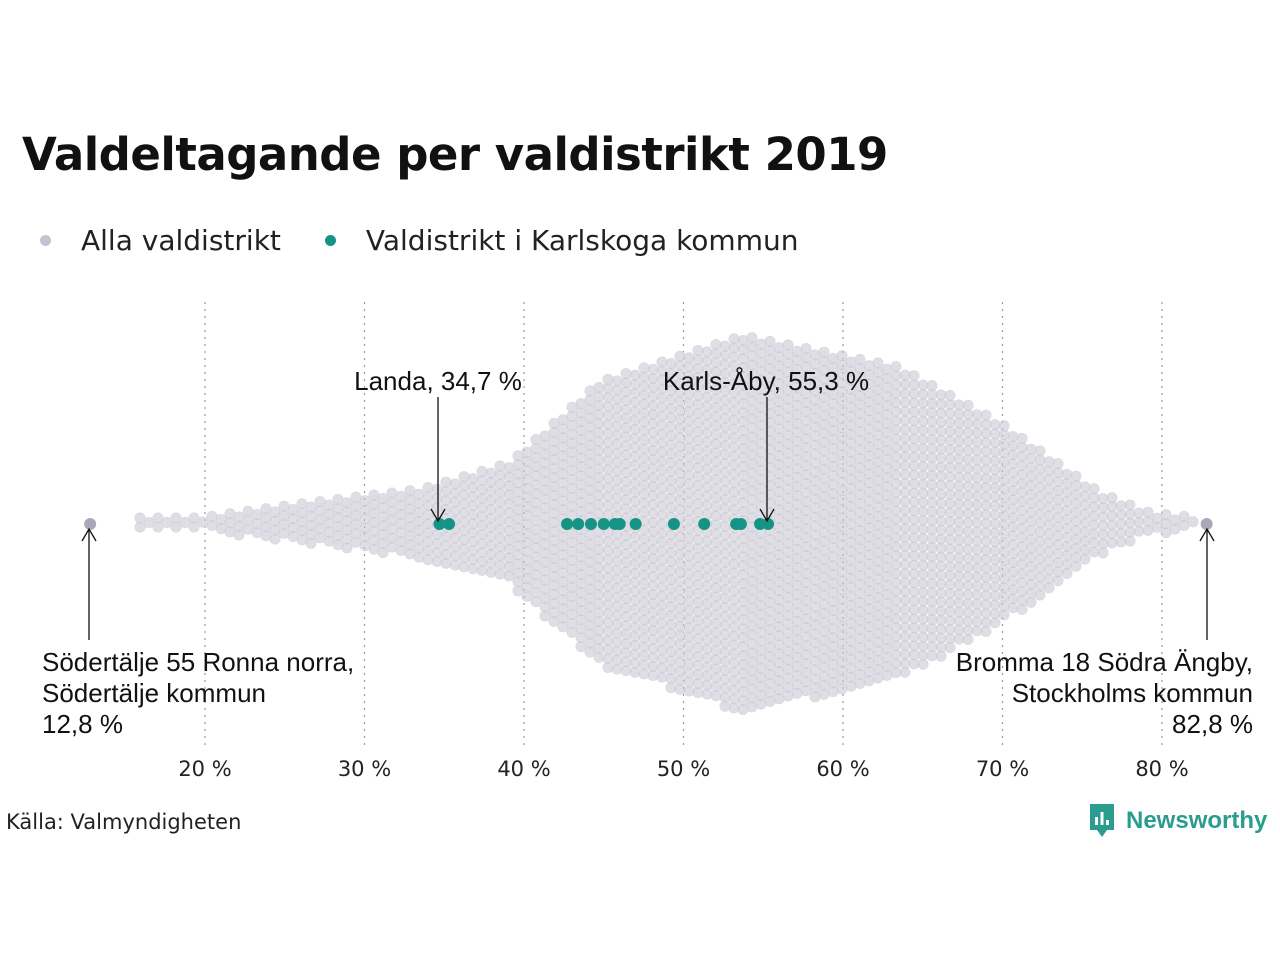 The image size is (1280, 960). What do you see at coordinates (181, 240) in the screenshot?
I see `legend-label: Alla valdistrikt` at bounding box center [181, 240].